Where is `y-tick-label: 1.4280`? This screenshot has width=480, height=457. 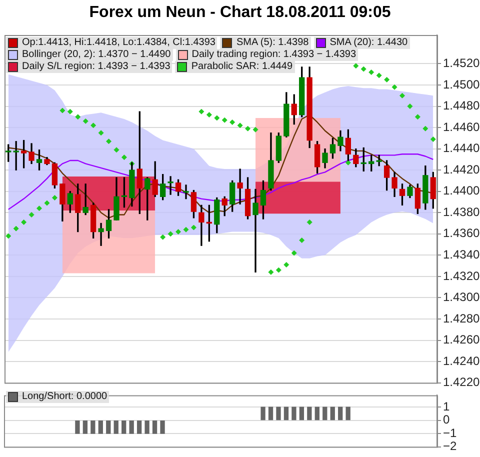 y-tick-label: 1.4280 is located at coordinates (461, 318).